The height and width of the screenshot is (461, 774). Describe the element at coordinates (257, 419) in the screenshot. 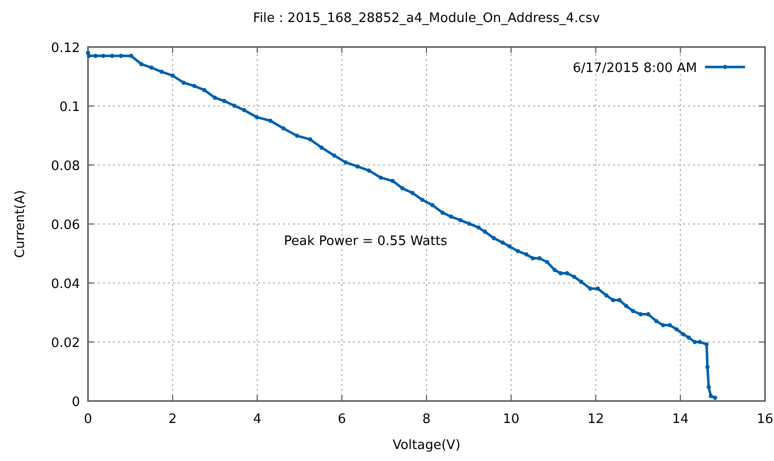

I see `x-tick-label: 4` at that location.